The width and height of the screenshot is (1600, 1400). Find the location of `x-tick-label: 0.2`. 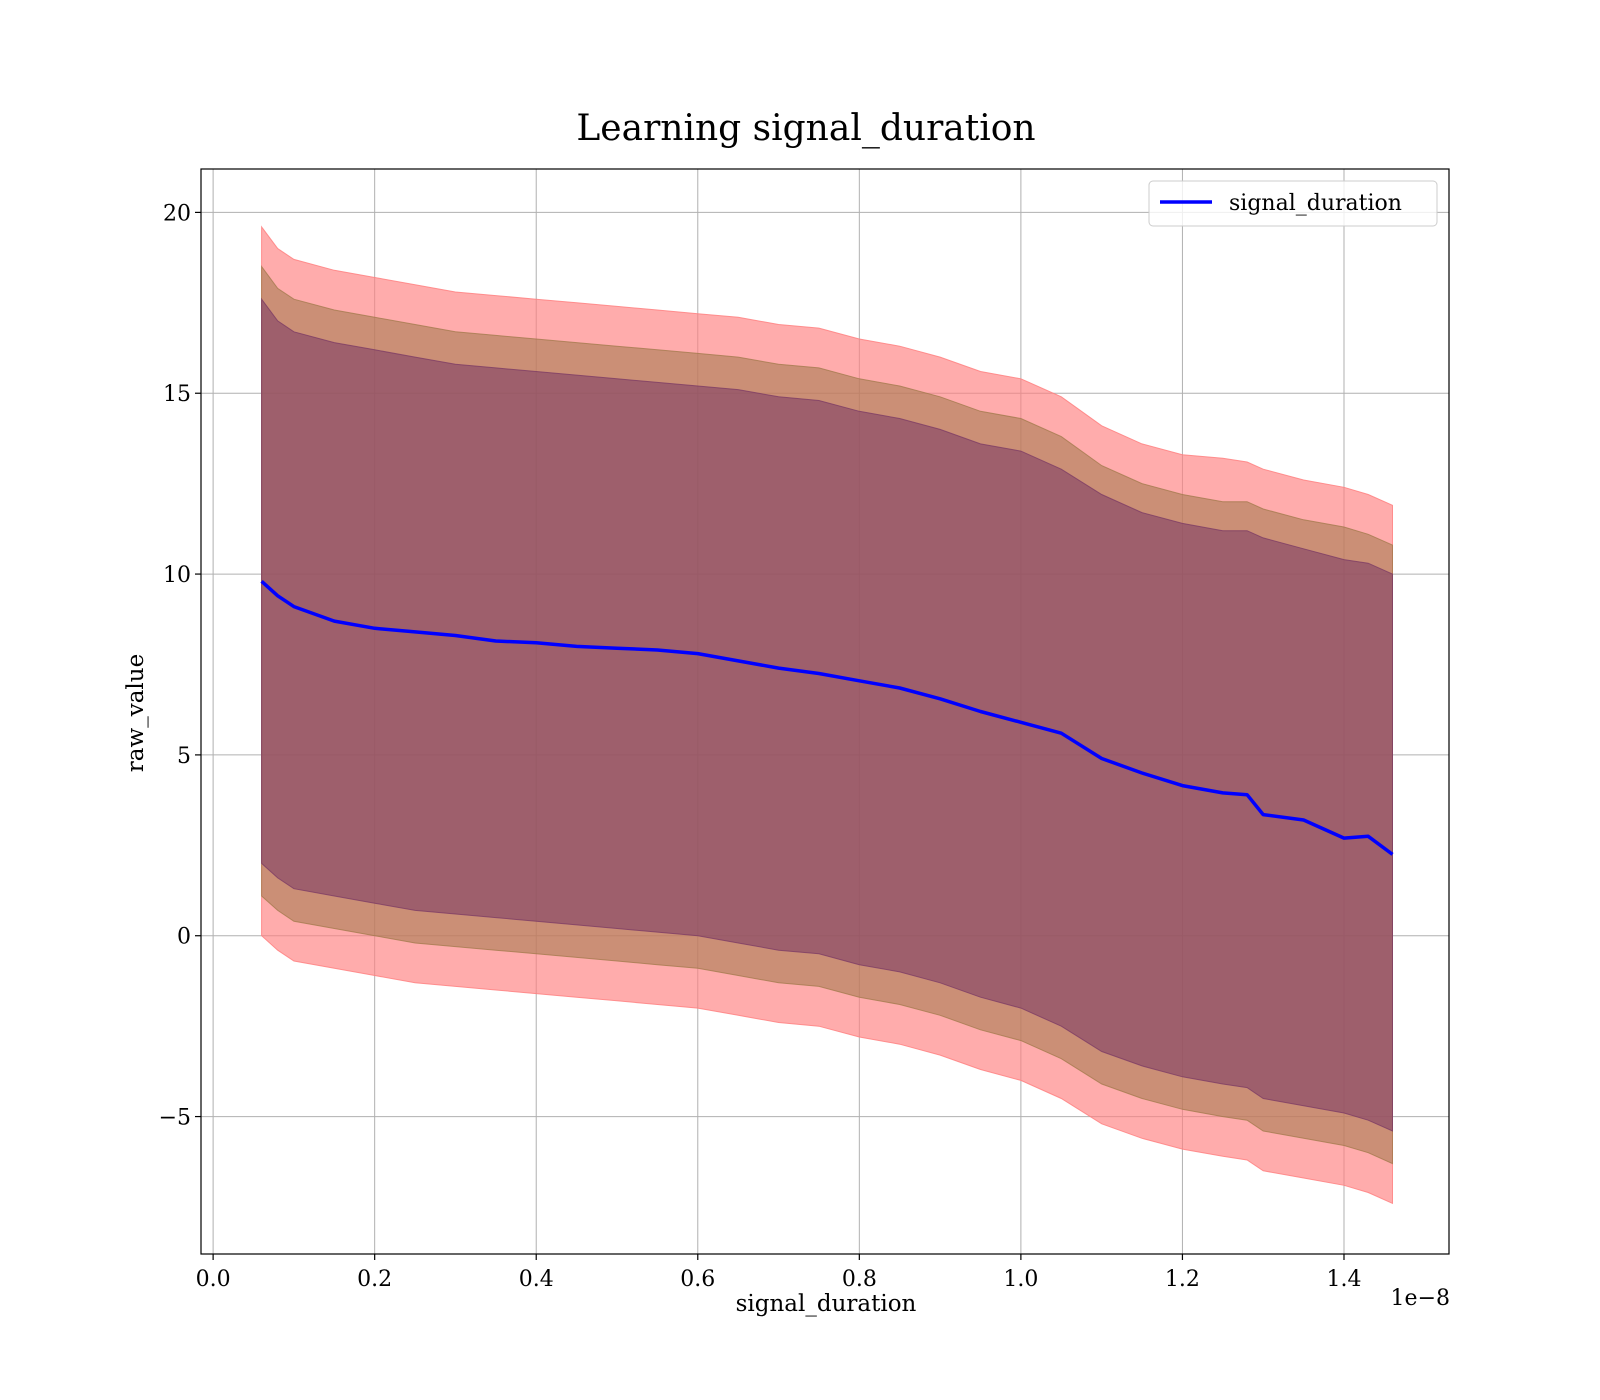

x-tick-label: 0.2 is located at coordinates (374, 1279).